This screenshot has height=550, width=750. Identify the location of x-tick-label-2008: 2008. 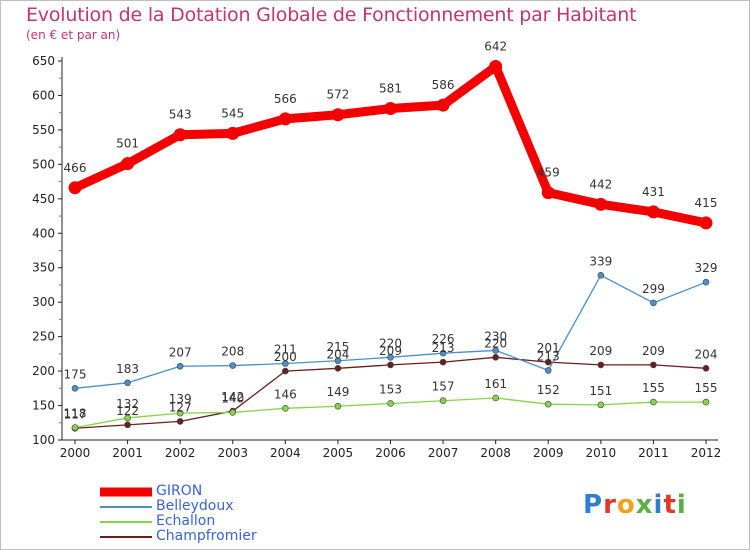
(495, 453).